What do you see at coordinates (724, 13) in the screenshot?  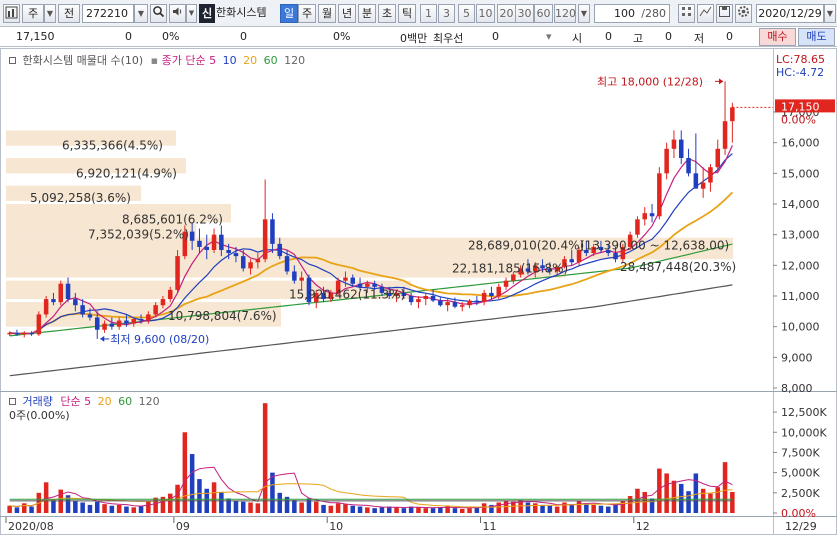 I see `save-icon` at bounding box center [724, 13].